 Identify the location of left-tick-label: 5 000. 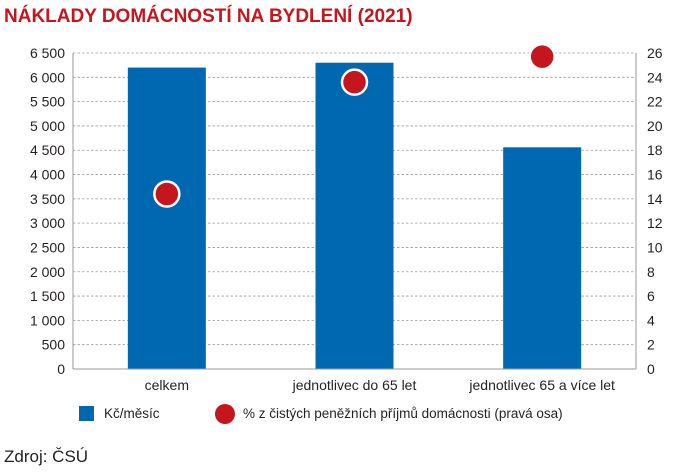
(47, 126).